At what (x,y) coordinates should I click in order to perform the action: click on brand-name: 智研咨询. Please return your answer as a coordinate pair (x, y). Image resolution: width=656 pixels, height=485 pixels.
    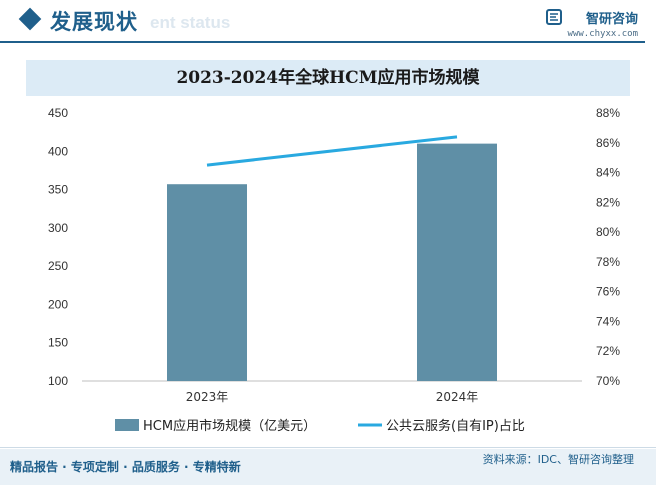
    Looking at the image, I should click on (611, 19).